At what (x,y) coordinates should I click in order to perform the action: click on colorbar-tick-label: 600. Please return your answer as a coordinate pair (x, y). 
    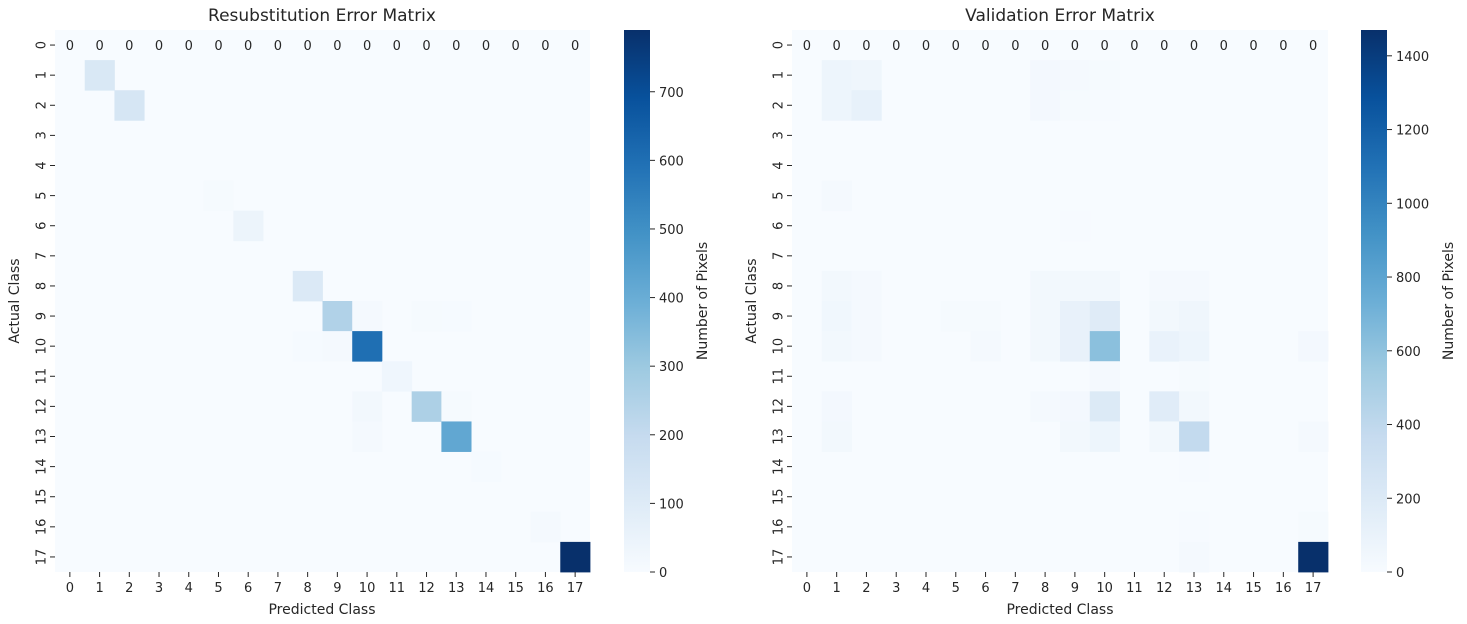
    Looking at the image, I should click on (1408, 352).